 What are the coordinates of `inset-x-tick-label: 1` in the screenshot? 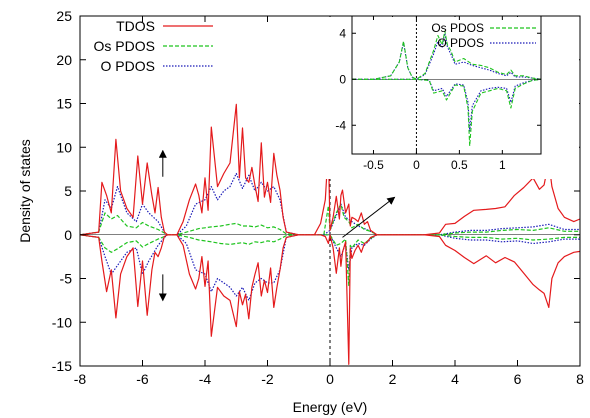 It's located at (502, 165).